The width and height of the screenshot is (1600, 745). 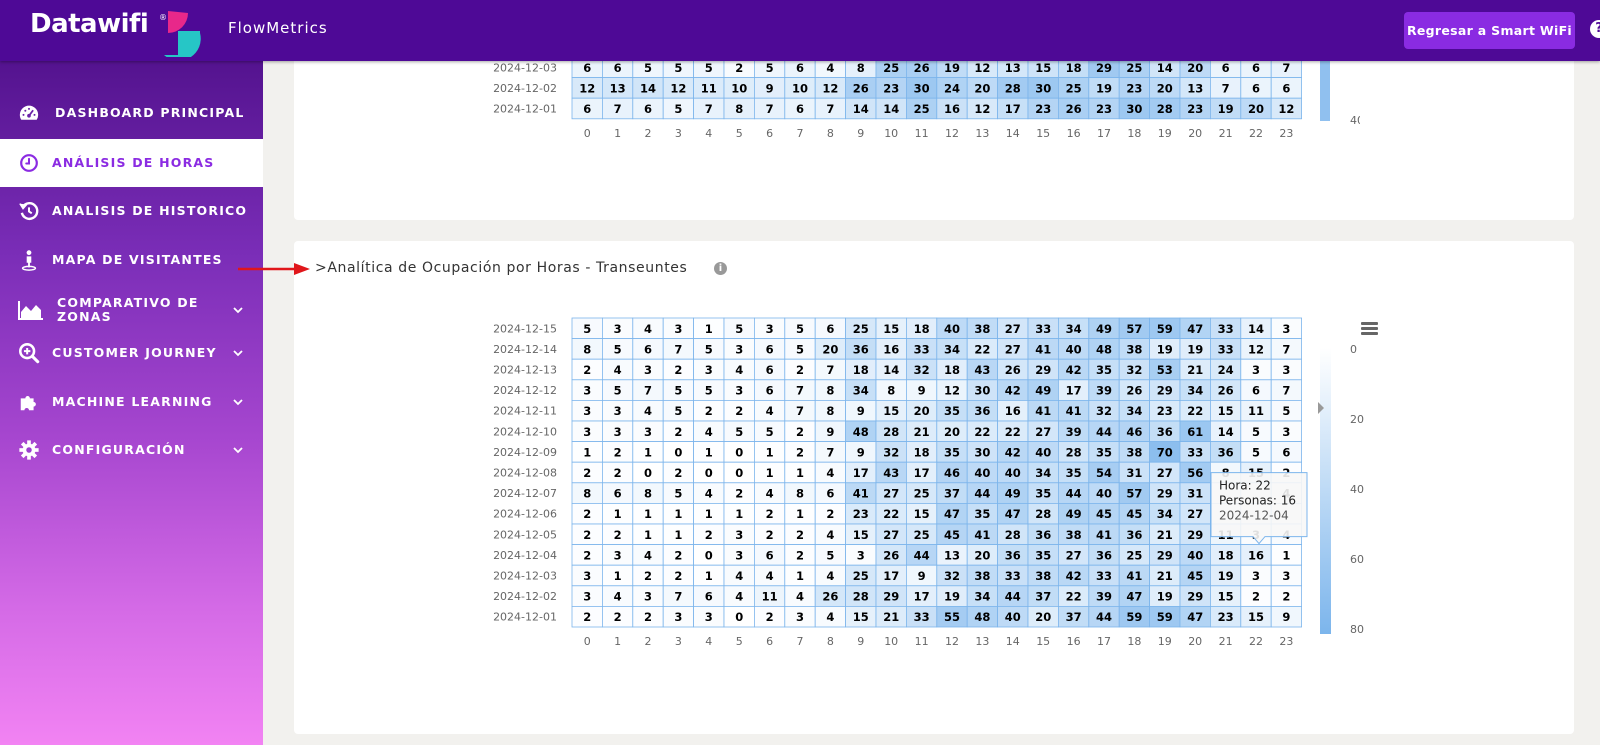 What do you see at coordinates (720, 268) in the screenshot?
I see `info-icon: i` at bounding box center [720, 268].